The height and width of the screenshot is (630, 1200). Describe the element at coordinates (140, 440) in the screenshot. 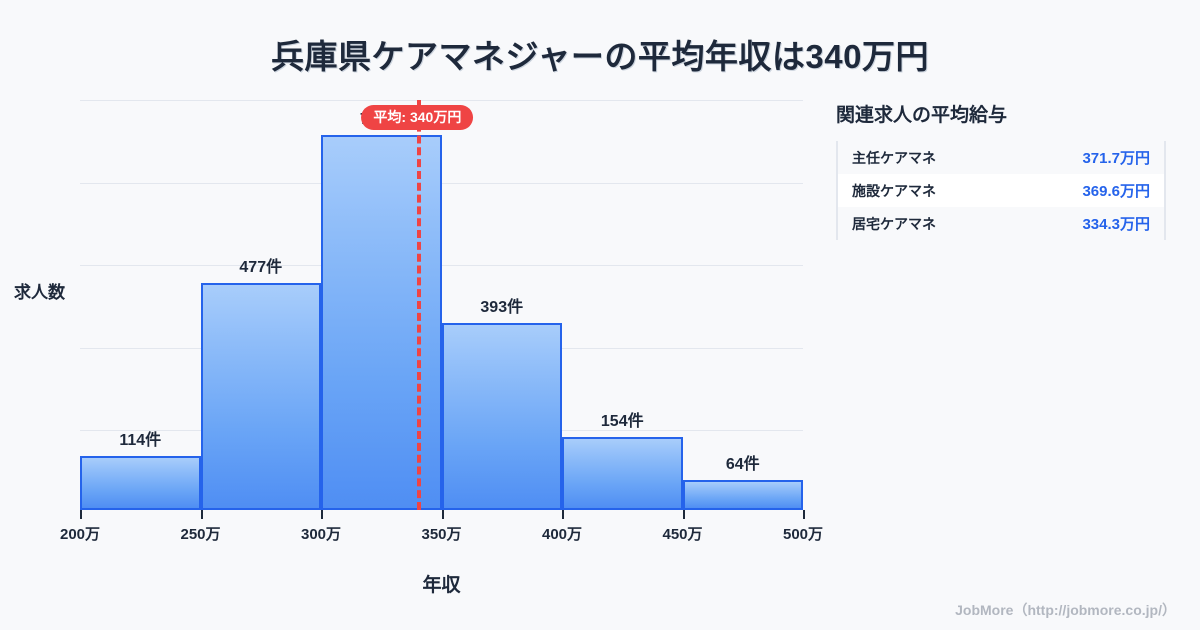

I see `bar-value-label: 114件` at that location.